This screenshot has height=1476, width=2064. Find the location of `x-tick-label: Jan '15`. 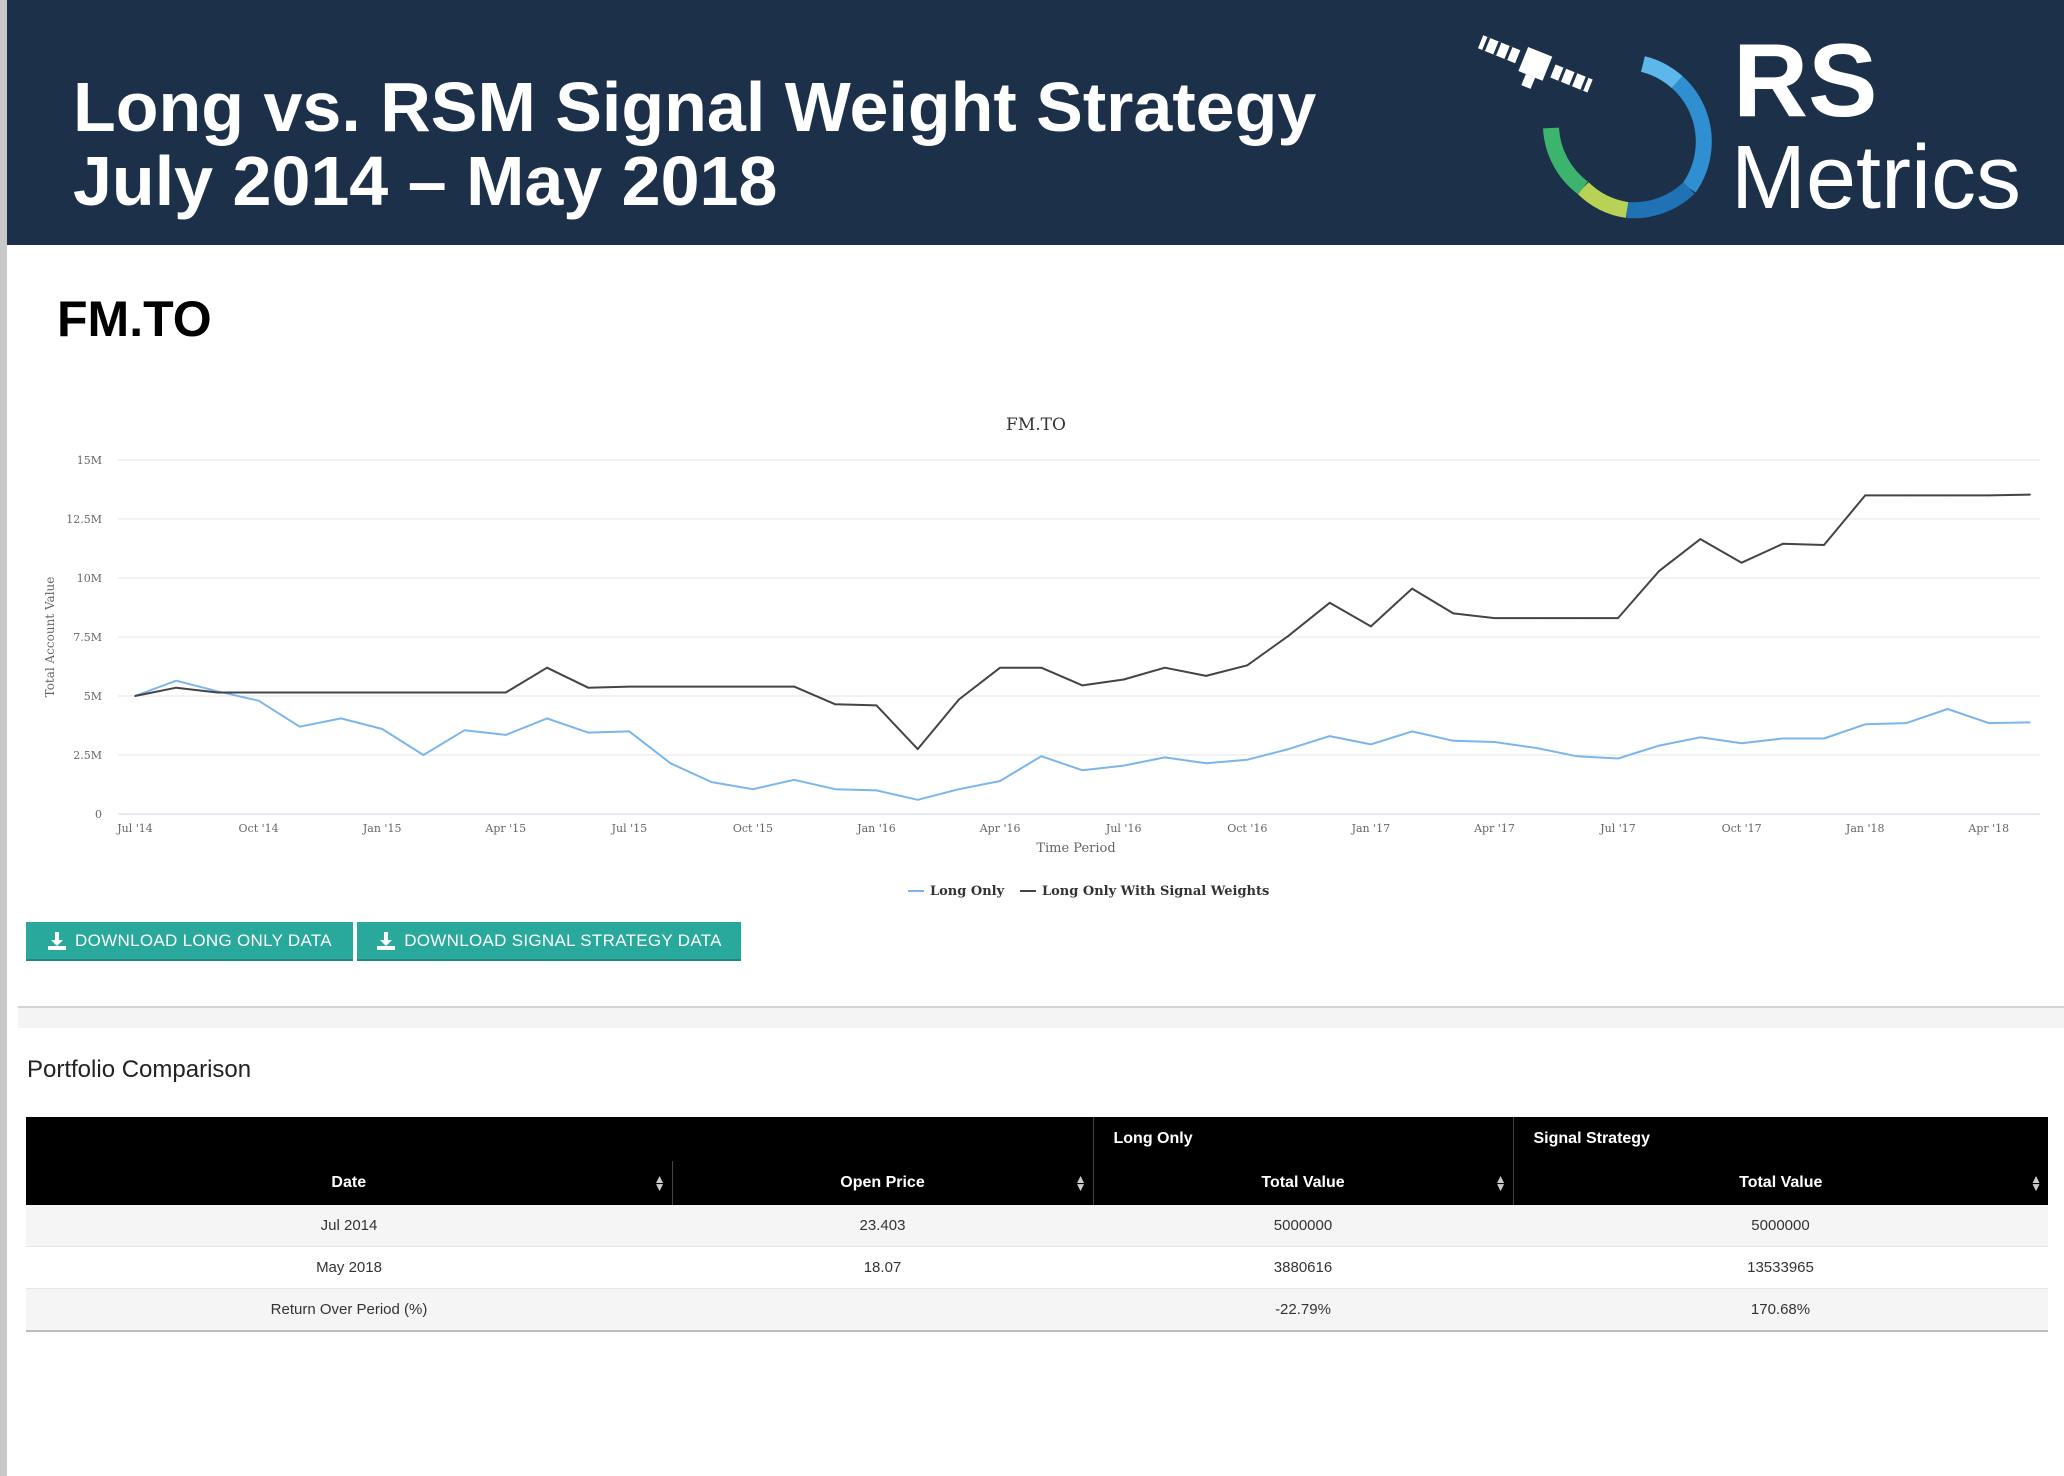

x-tick-label: Jan '15 is located at coordinates (382, 828).